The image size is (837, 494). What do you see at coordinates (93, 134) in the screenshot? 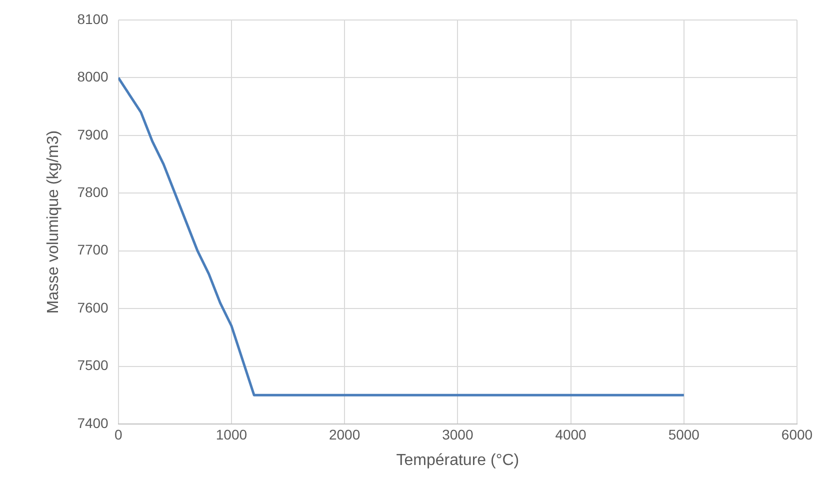
I see `y-tick-label: 7900` at bounding box center [93, 134].